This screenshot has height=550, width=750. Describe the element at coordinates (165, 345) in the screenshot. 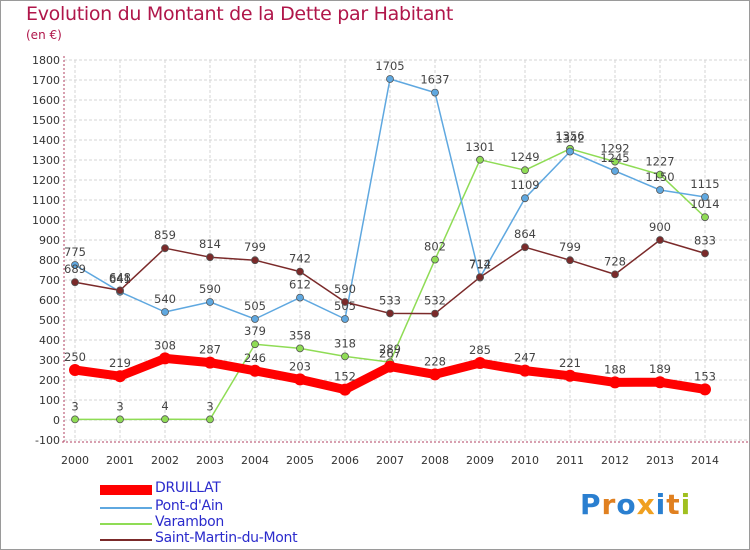

I see `data-label-druillat: 308` at that location.